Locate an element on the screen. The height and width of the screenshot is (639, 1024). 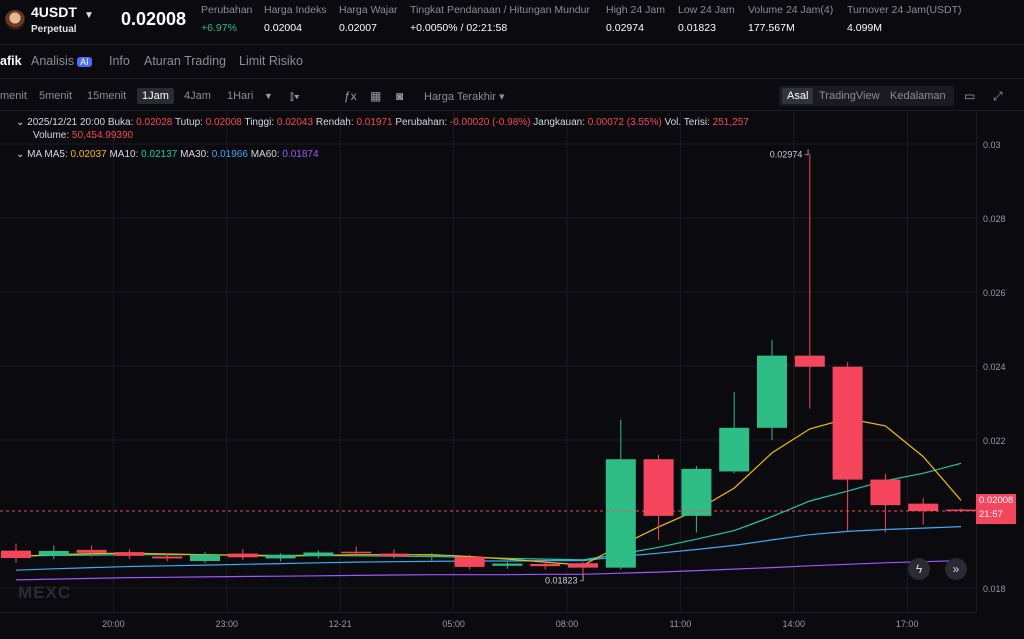
stat-value: 4.099M is located at coordinates (865, 28).